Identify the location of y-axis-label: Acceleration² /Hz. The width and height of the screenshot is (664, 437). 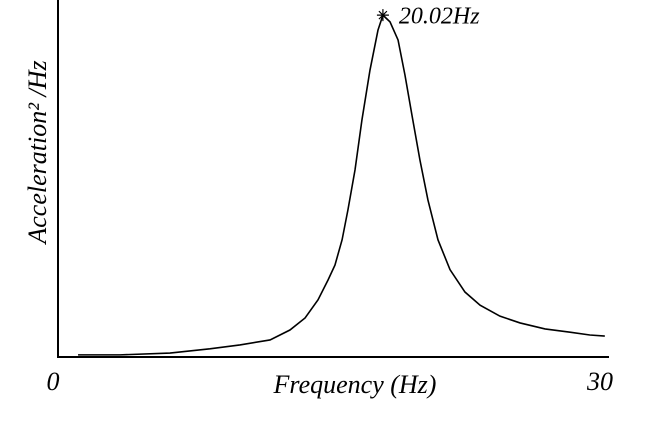
(37, 152).